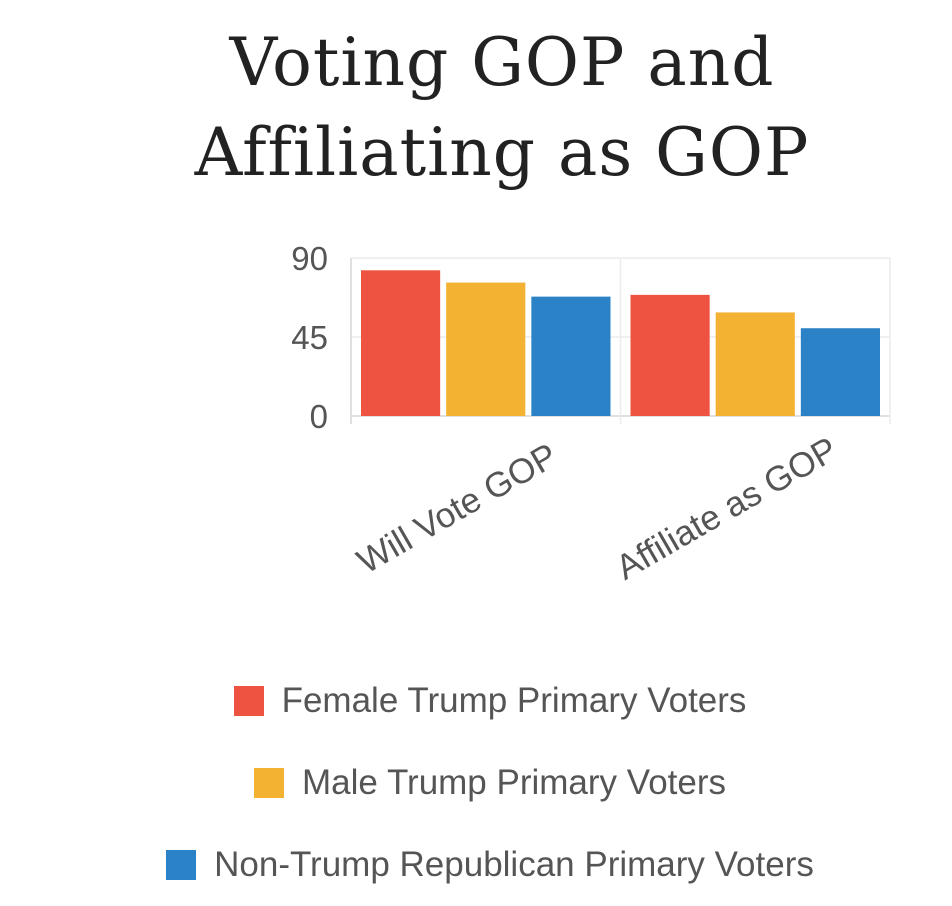 The width and height of the screenshot is (952, 906). Describe the element at coordinates (309, 337) in the screenshot. I see `y-tick-label: 45` at that location.